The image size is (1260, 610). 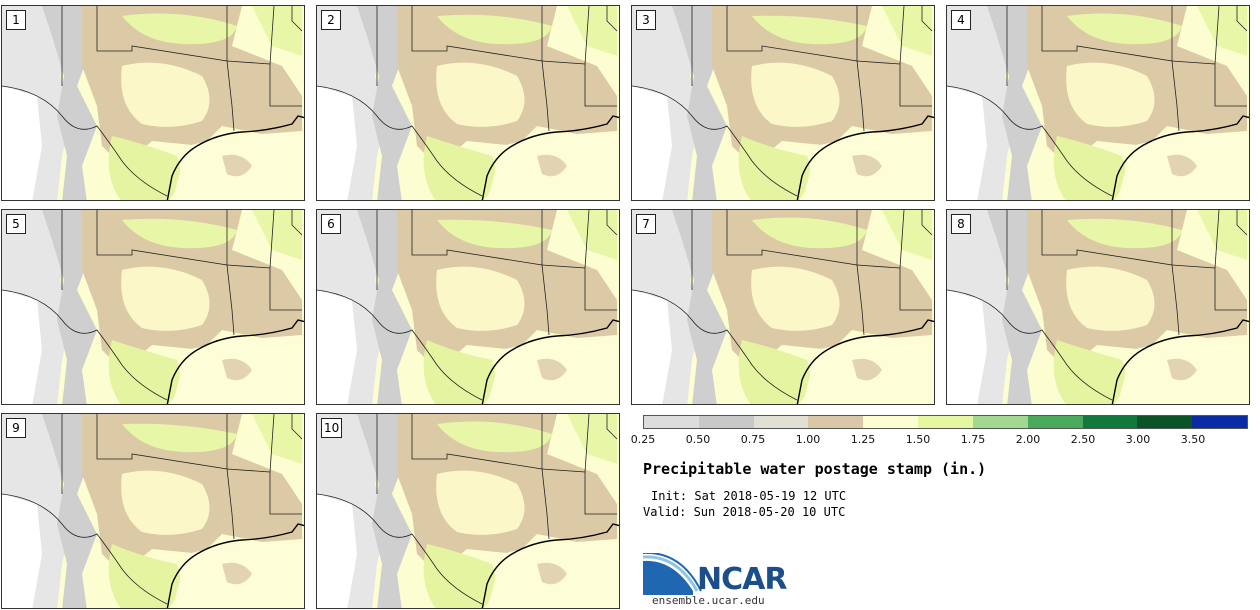 I want to click on map-panel: 4, so click(x=1098, y=103).